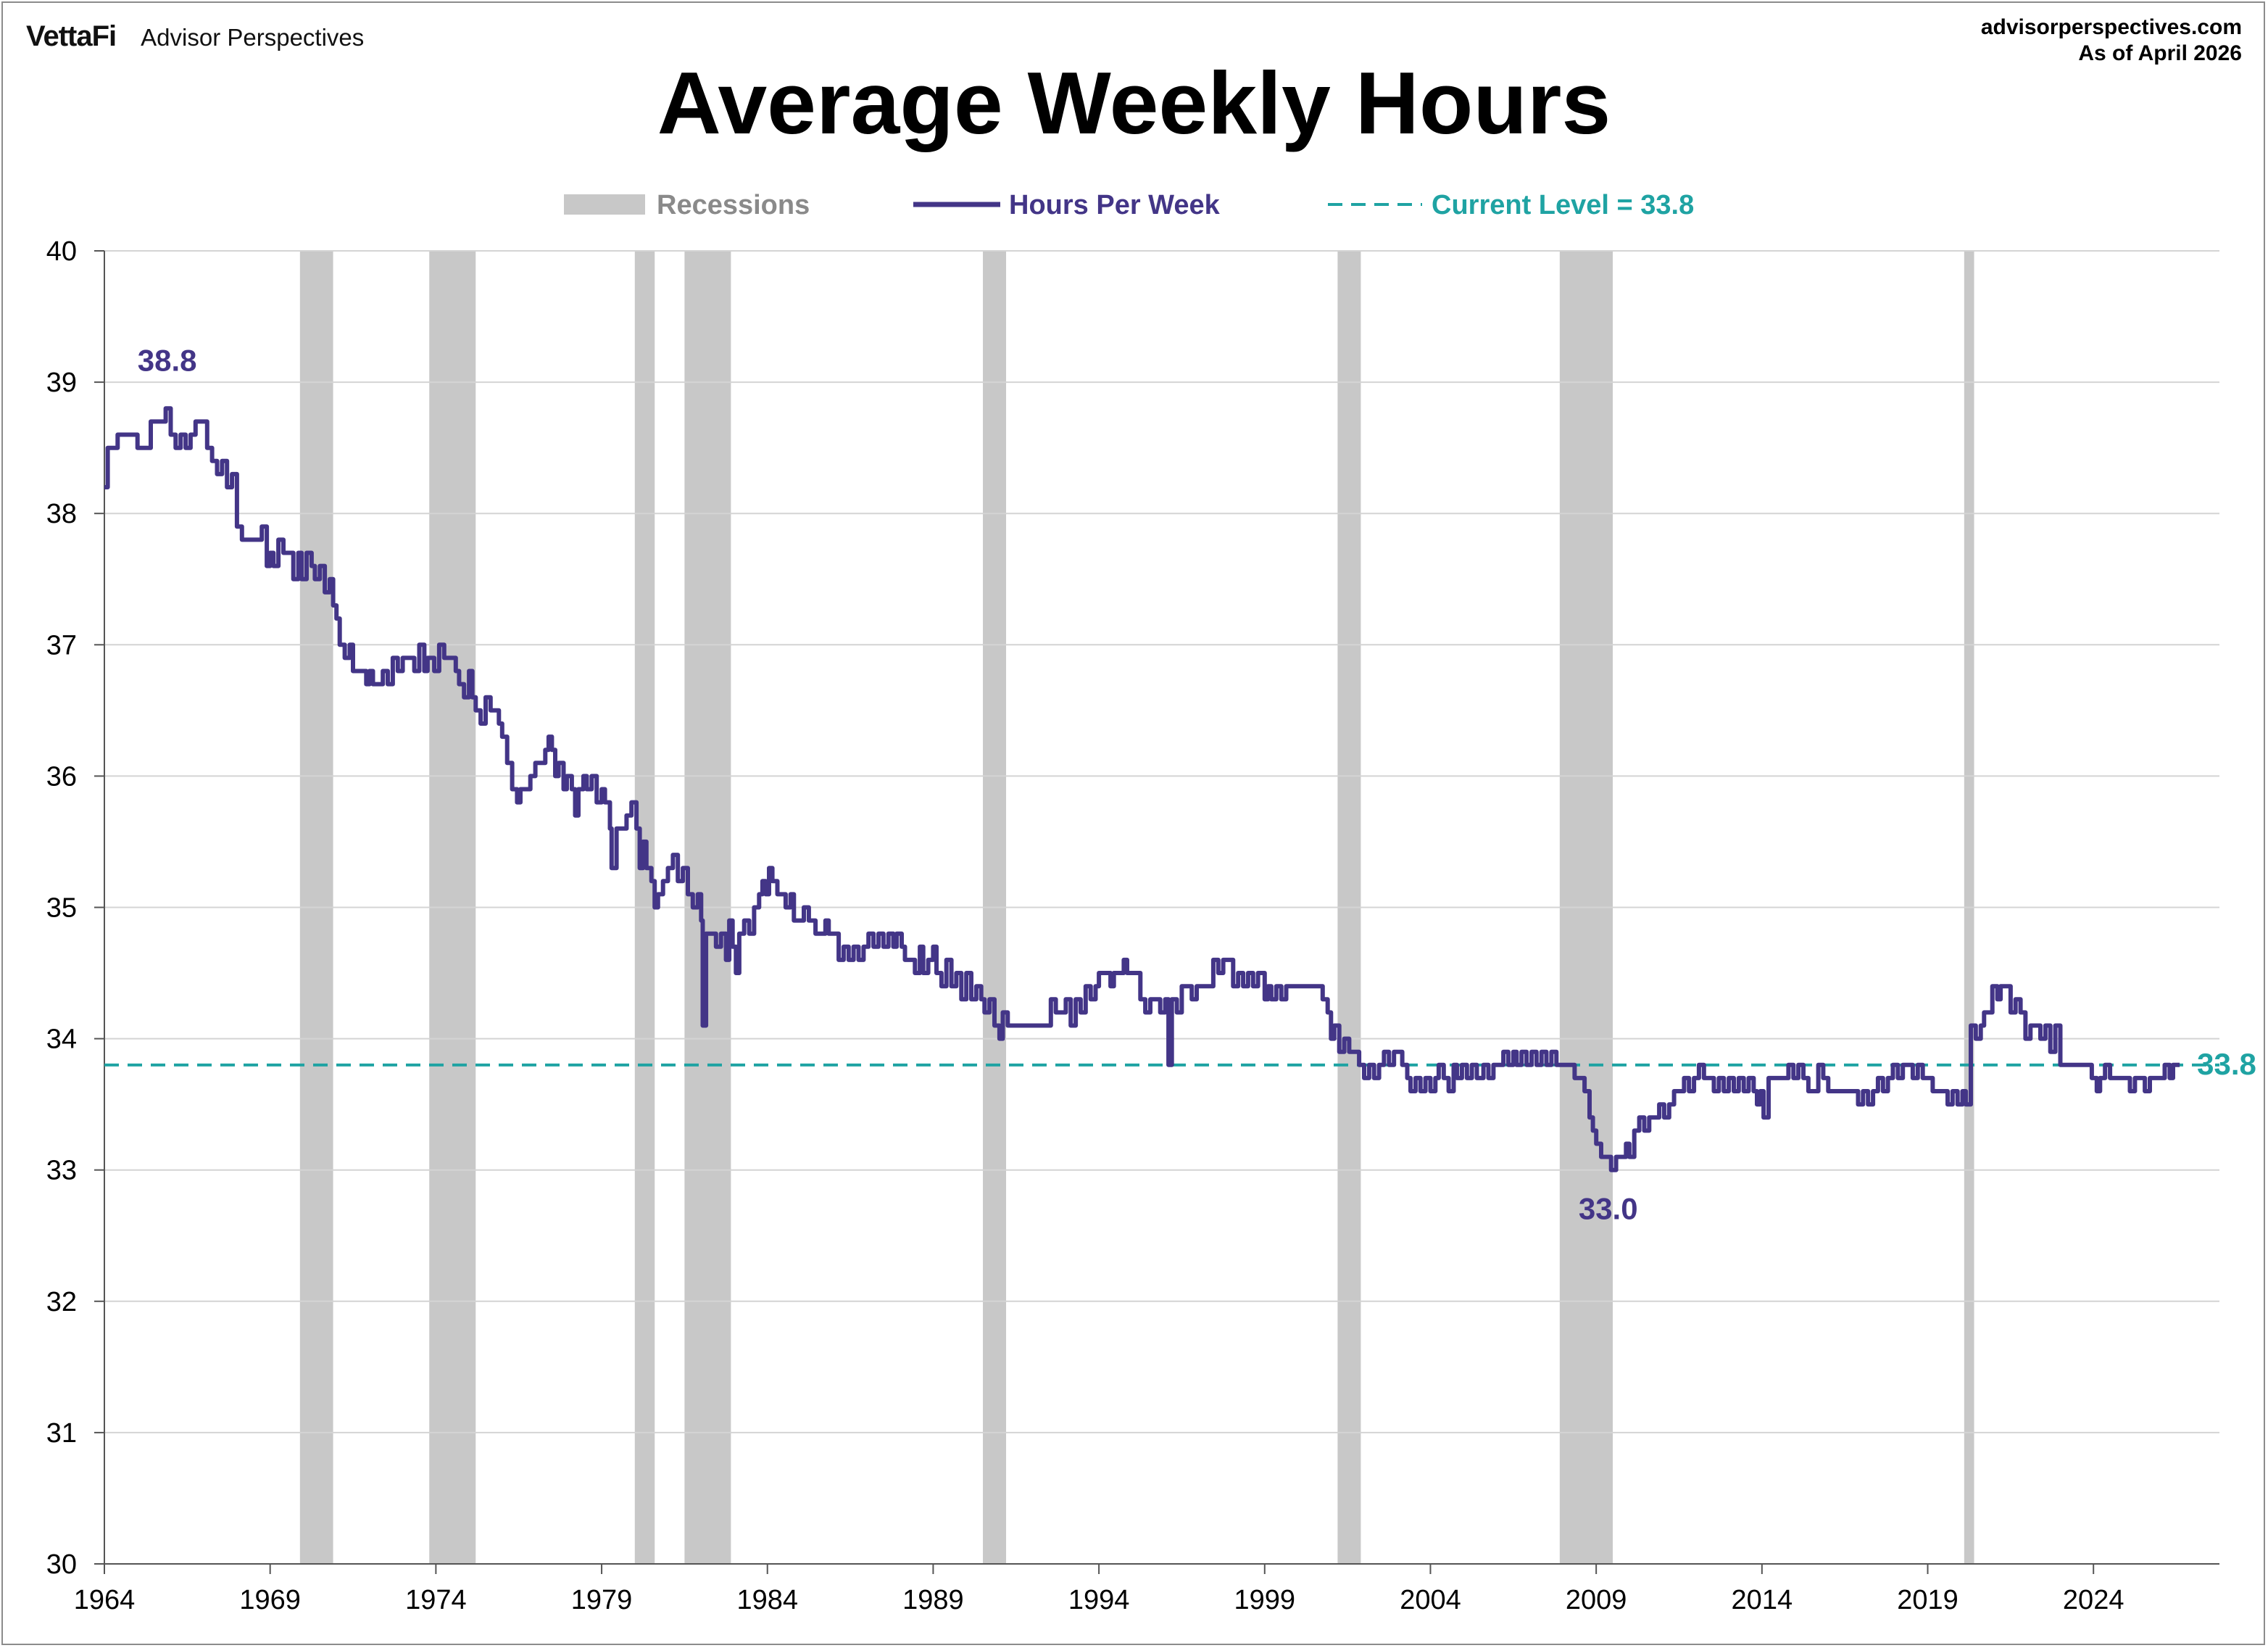  Describe the element at coordinates (61, 251) in the screenshot. I see `y-tick-label-40: 40` at that location.